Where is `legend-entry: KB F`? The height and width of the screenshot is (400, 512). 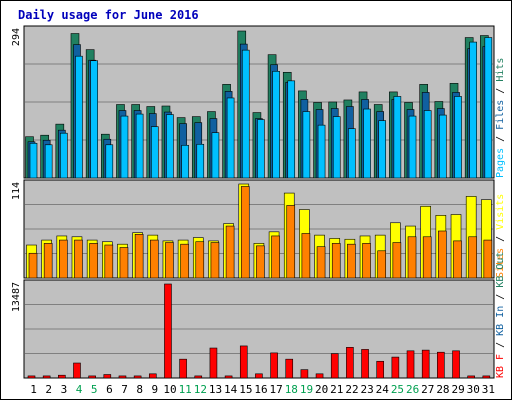
legend-entry: KB F is located at coordinates (500, 366).